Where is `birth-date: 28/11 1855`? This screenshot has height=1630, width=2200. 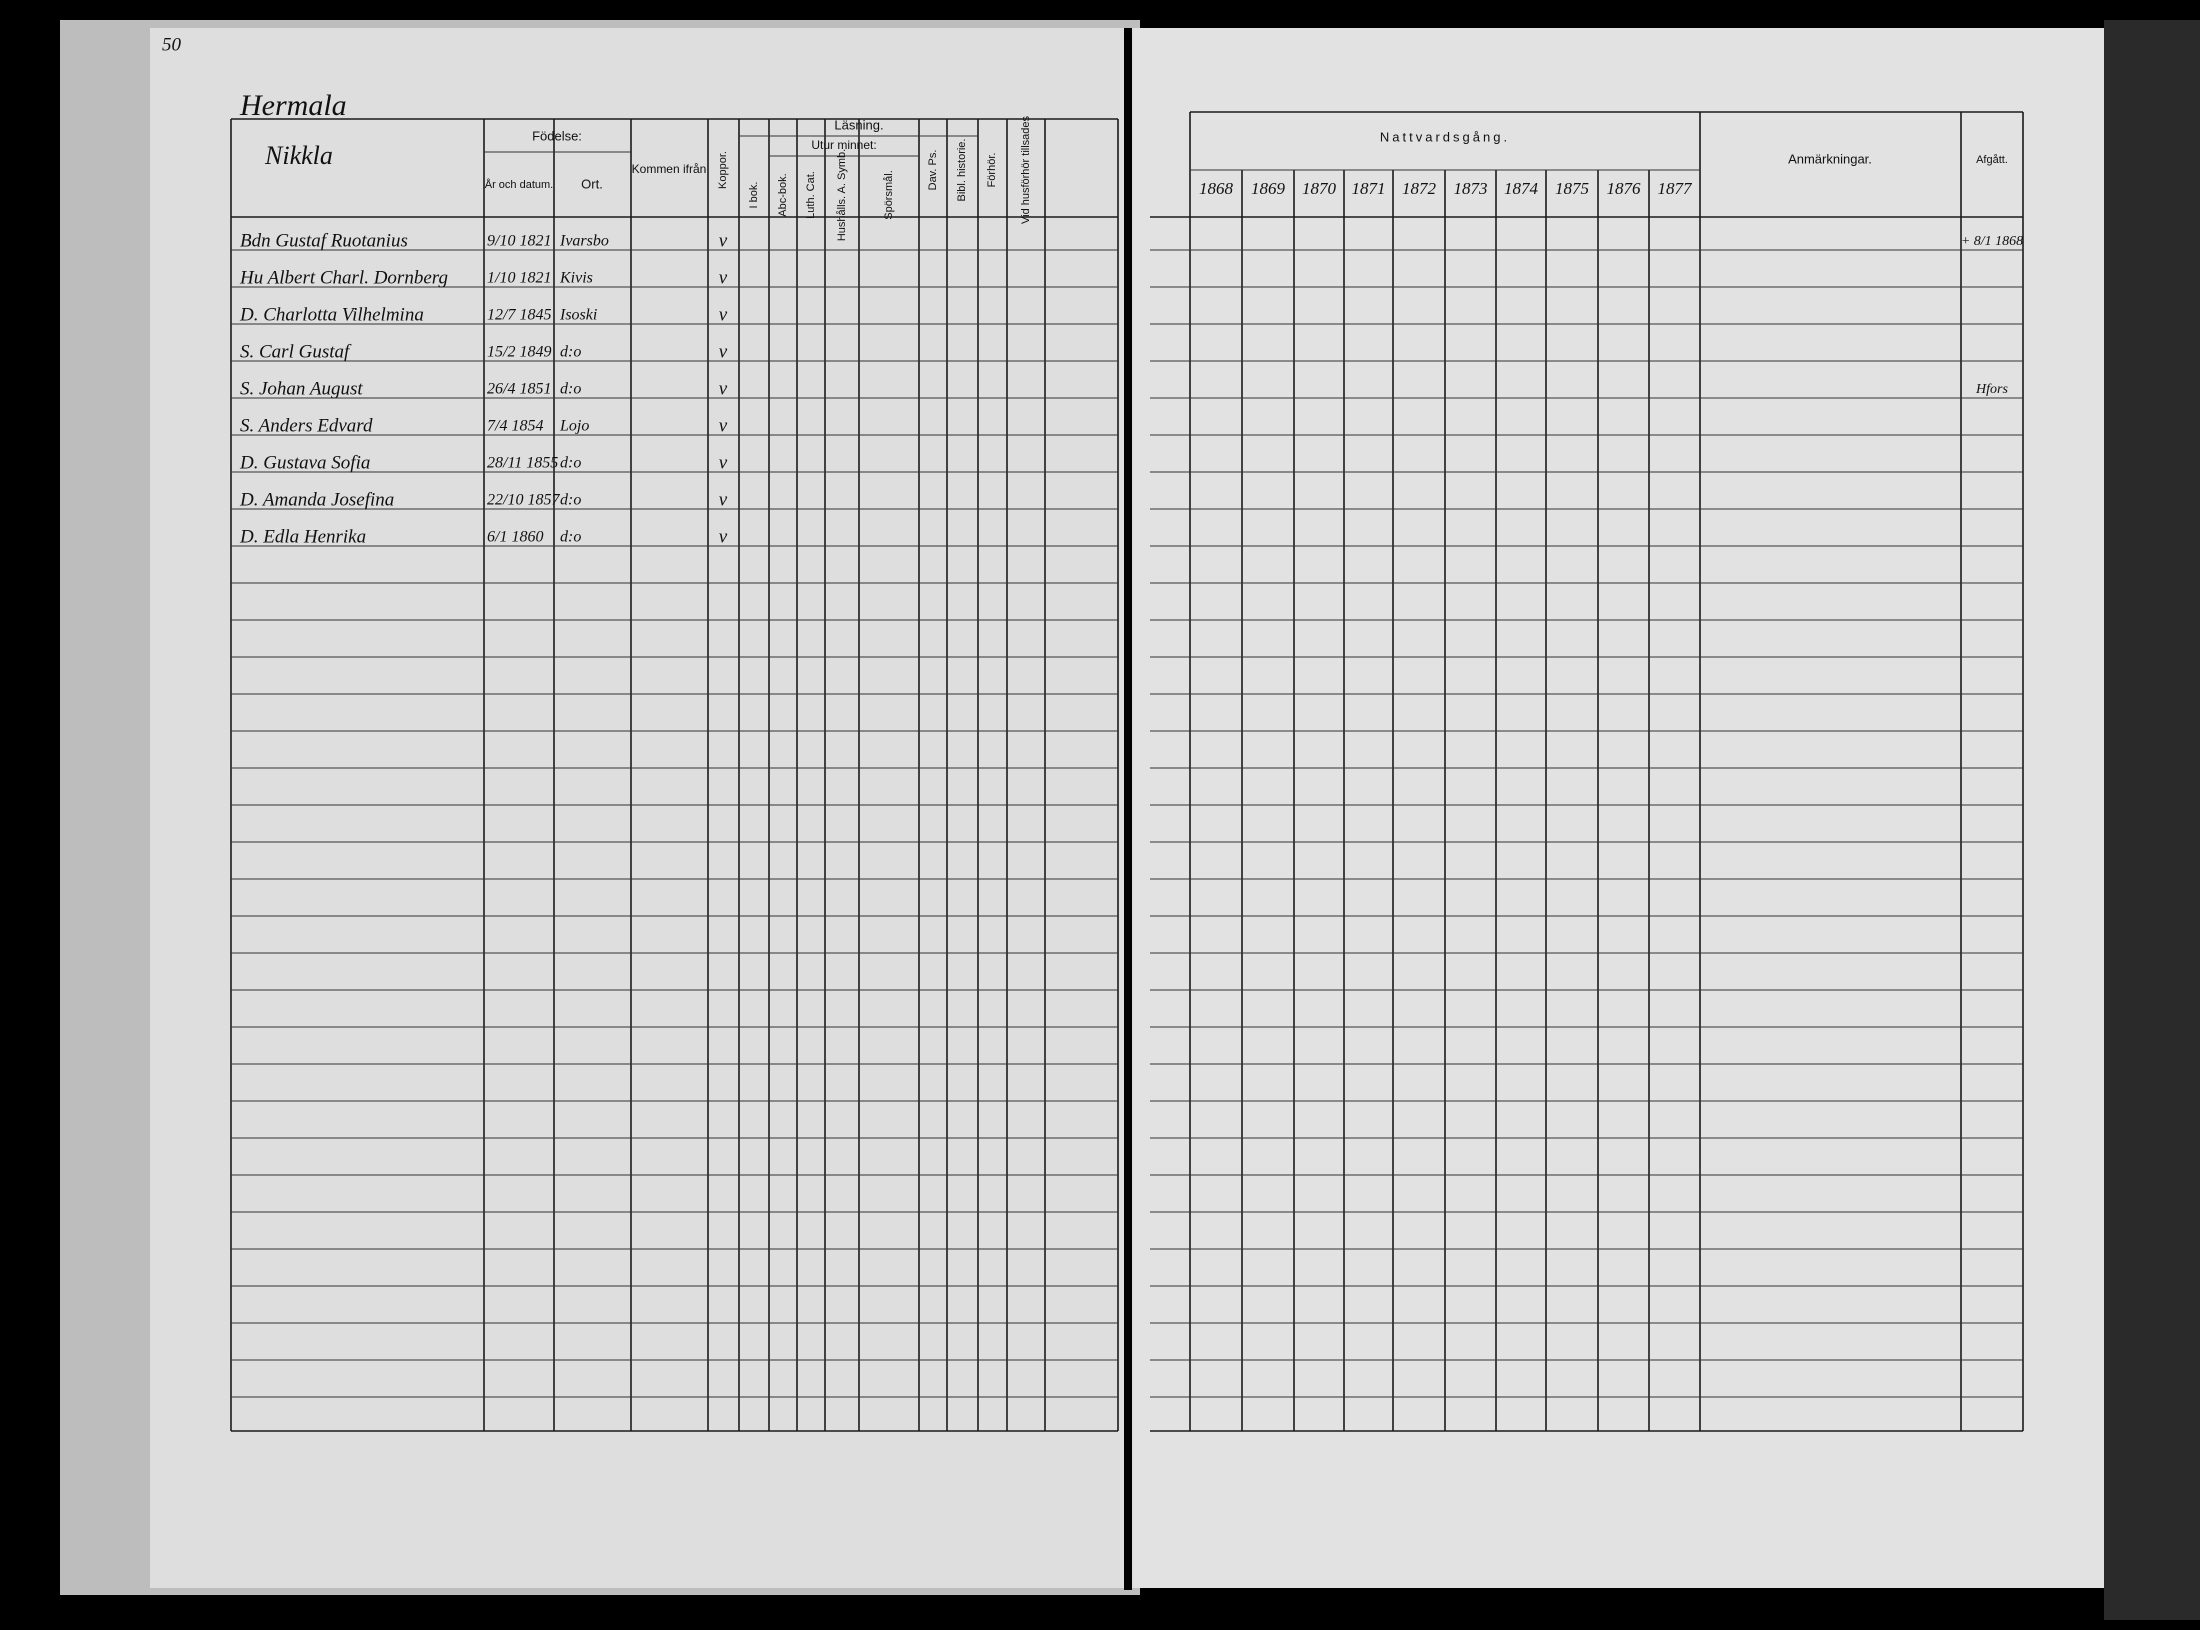
birth-date: 28/11 1855 is located at coordinates (522, 463).